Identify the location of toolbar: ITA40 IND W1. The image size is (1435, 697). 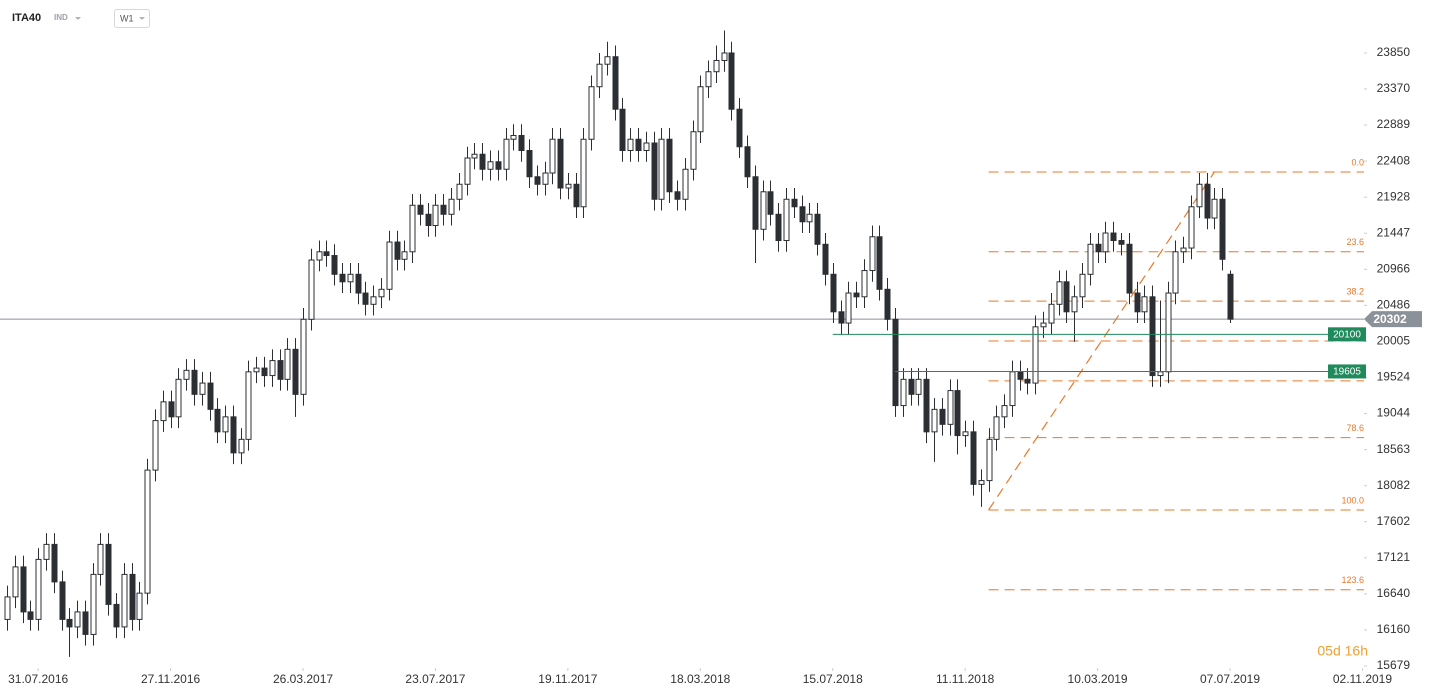
(81, 18).